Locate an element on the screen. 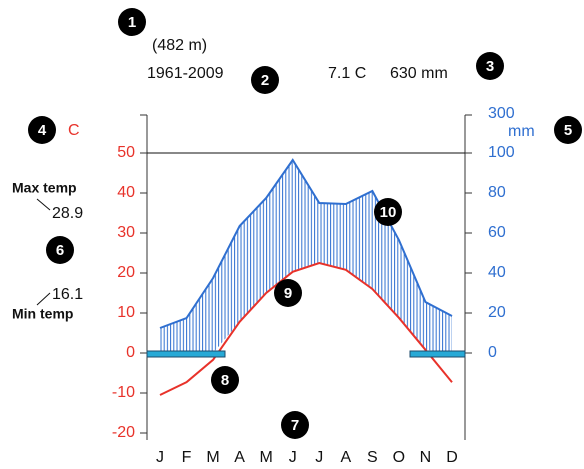 This screenshot has height=469, width=584. marker: 7 is located at coordinates (295, 425).